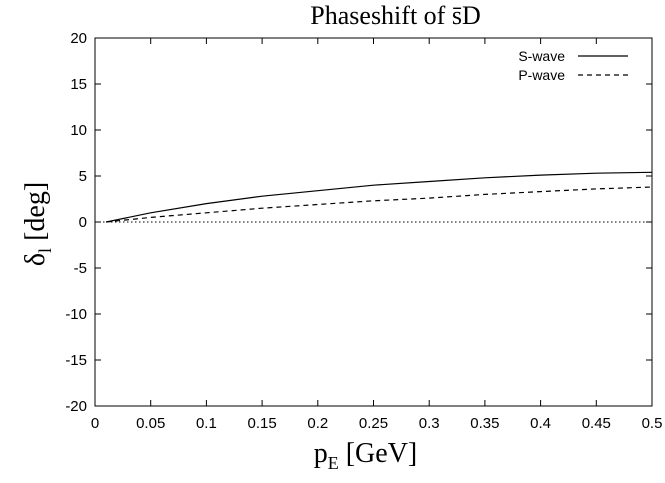 This screenshot has height=483, width=665. What do you see at coordinates (321, 453) in the screenshot?
I see `x-axis-label-main: p` at bounding box center [321, 453].